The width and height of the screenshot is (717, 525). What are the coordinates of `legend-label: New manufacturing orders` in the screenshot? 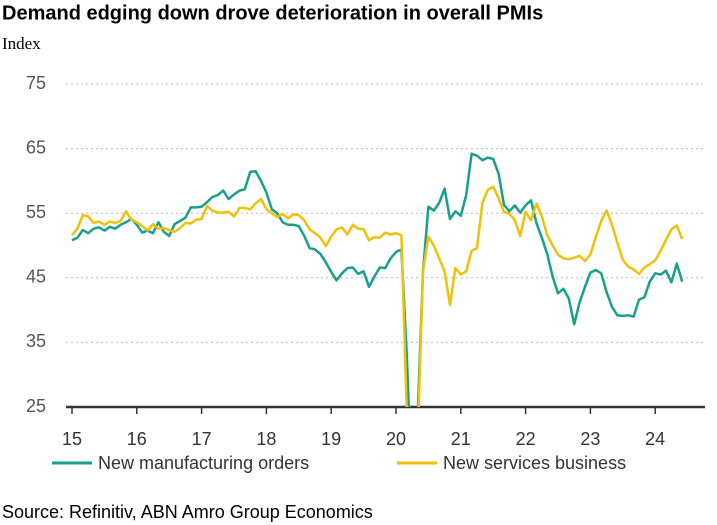 It's located at (203, 463).